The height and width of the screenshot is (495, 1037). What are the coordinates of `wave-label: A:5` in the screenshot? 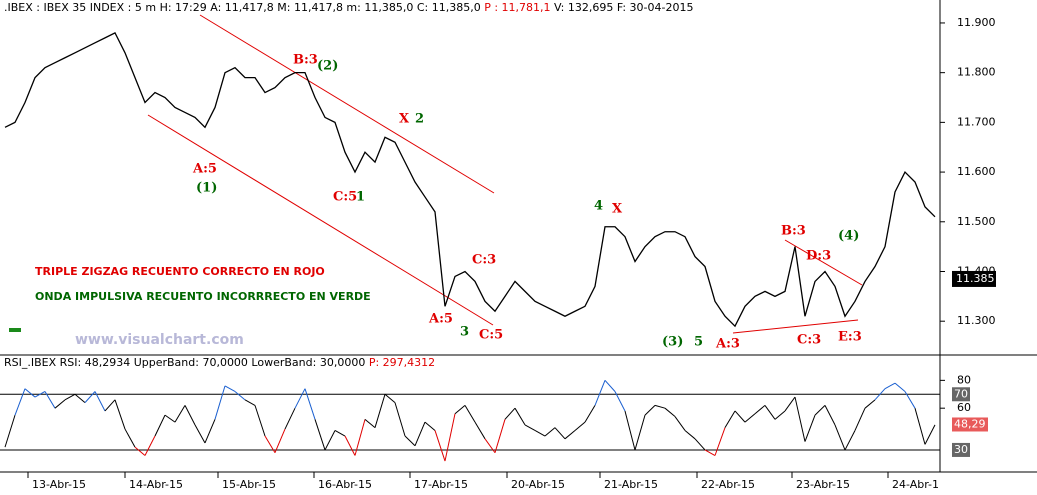 It's located at (204, 169).